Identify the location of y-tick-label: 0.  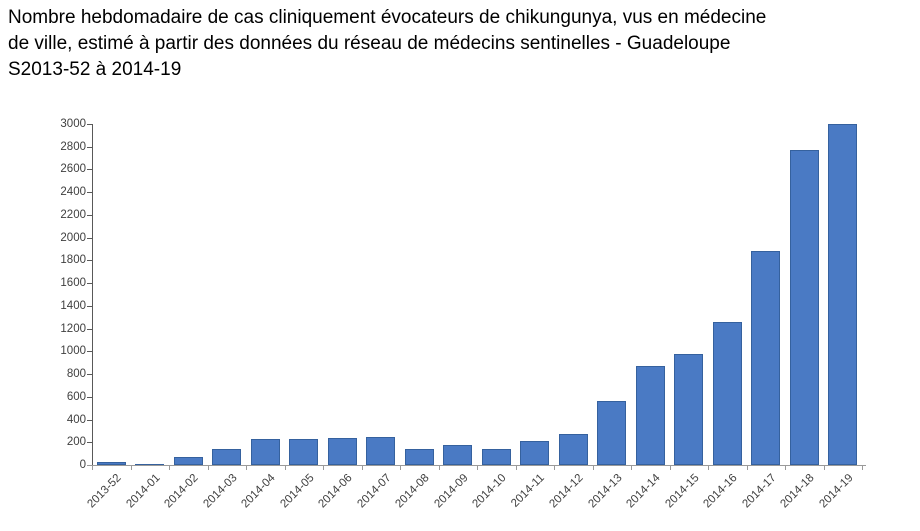
(82, 465).